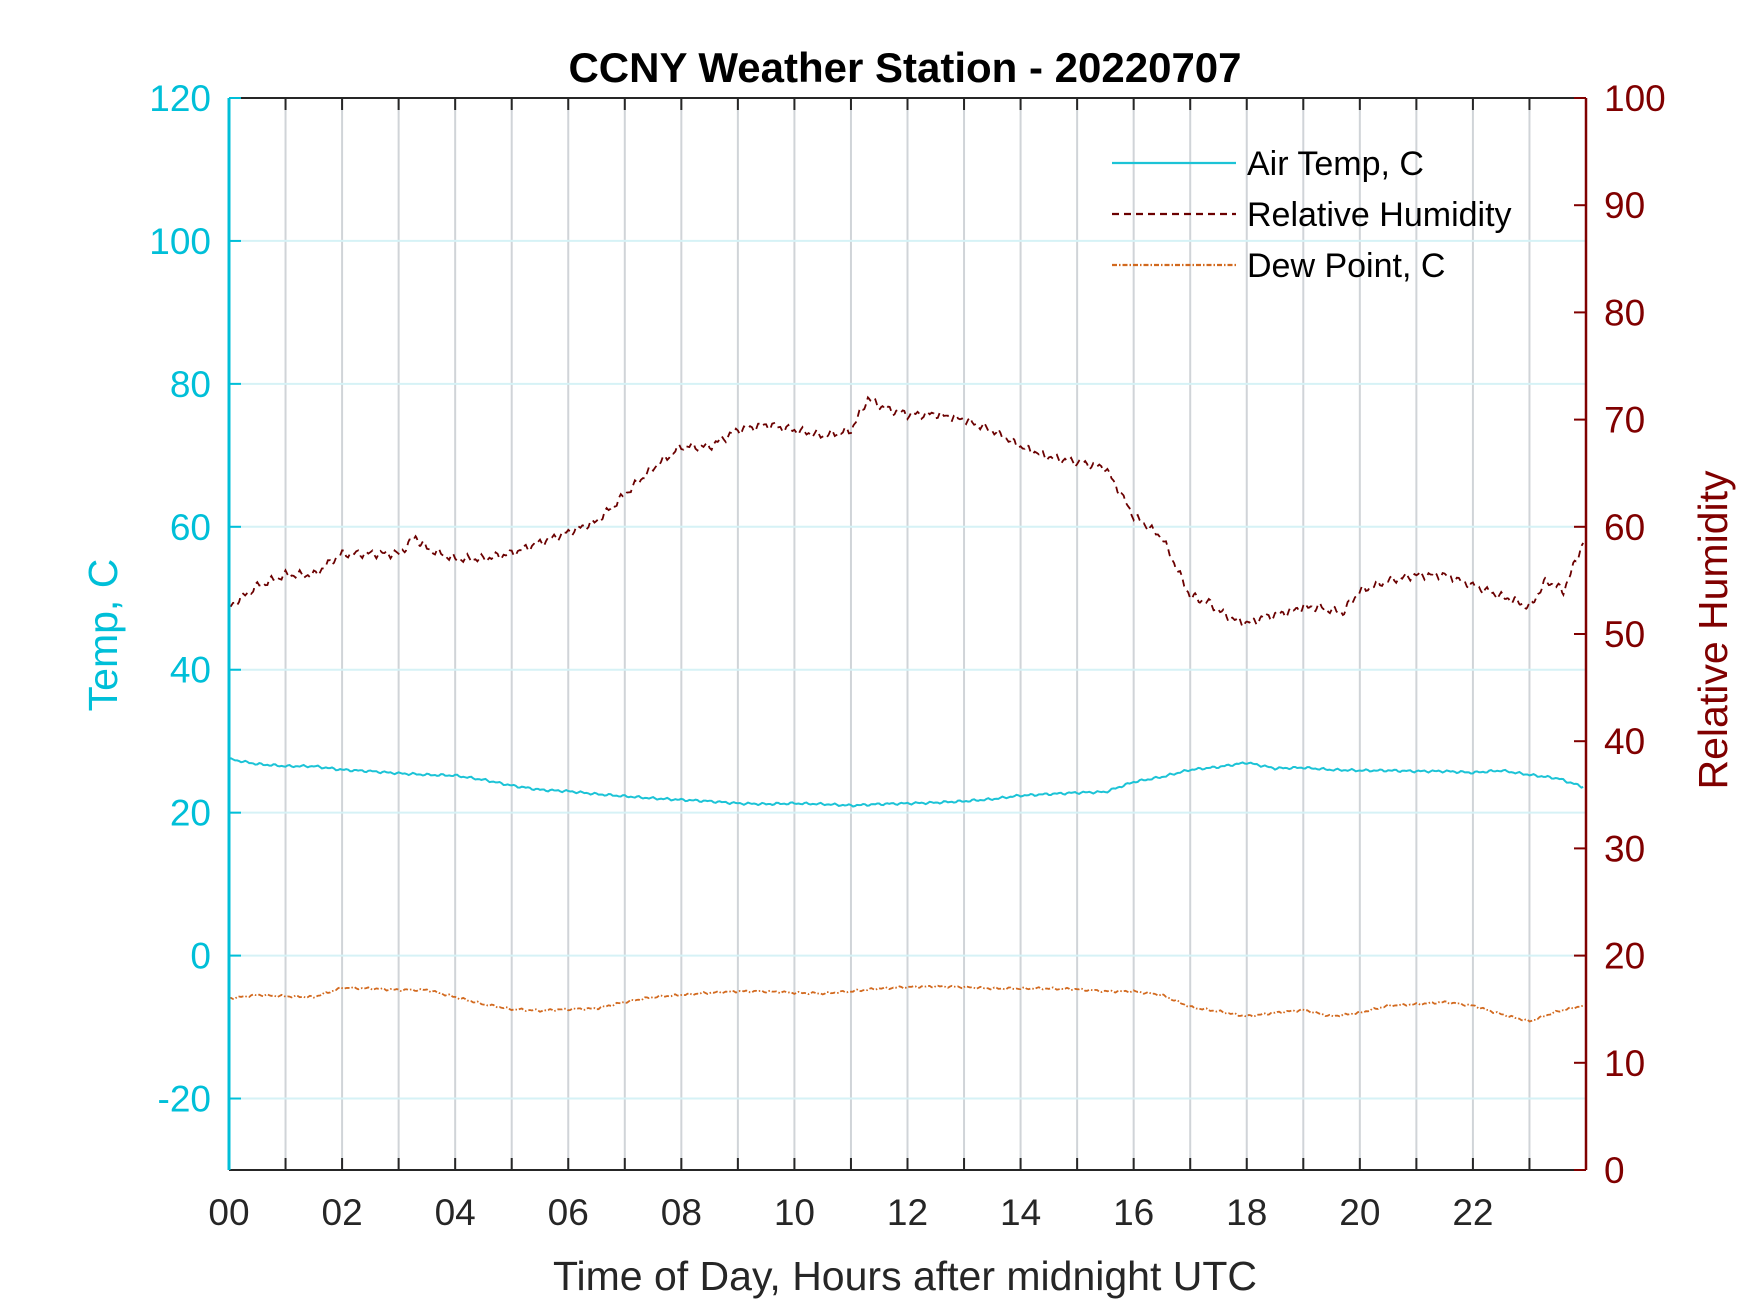 The height and width of the screenshot is (1313, 1750). Describe the element at coordinates (103, 635) in the screenshot. I see `y-axis-left-label: Temp, C` at that location.